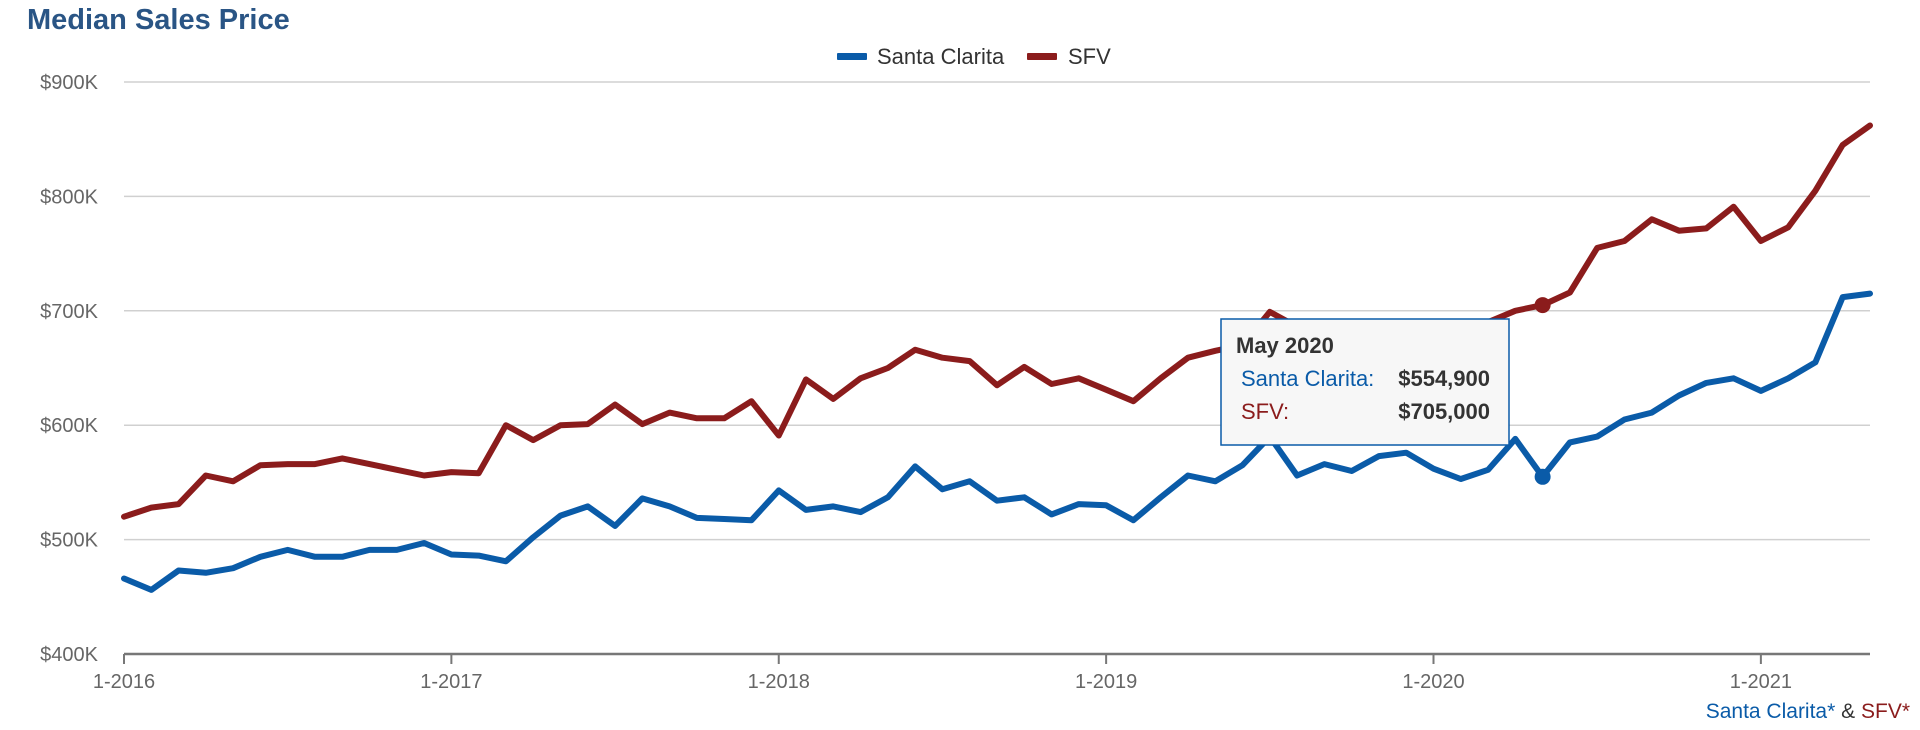 Image resolution: width=1920 pixels, height=730 pixels. I want to click on legend-swatch-sfv, so click(1042, 56).